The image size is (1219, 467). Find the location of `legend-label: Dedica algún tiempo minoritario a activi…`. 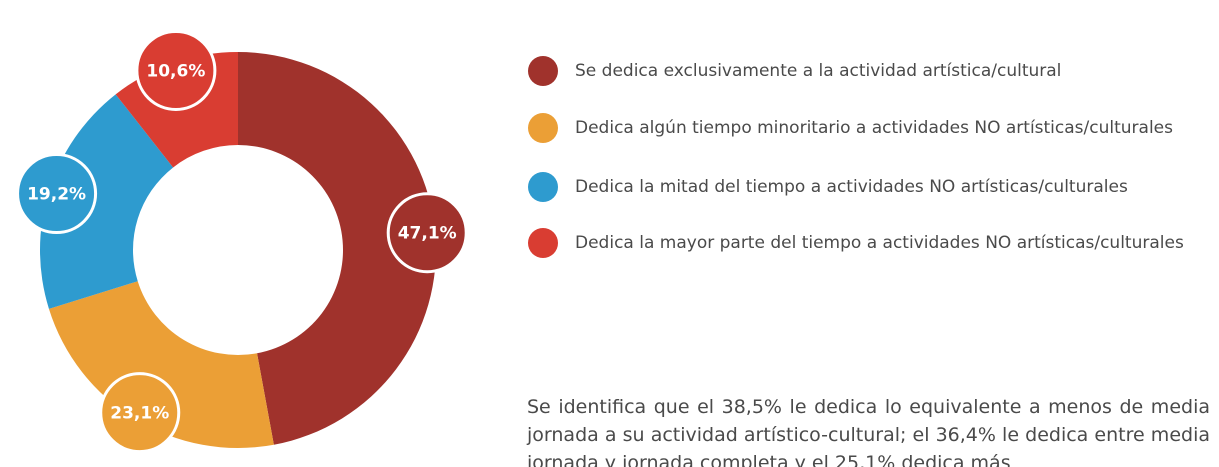

legend-label: Dedica algún tiempo minoritario a activi… is located at coordinates (874, 128).